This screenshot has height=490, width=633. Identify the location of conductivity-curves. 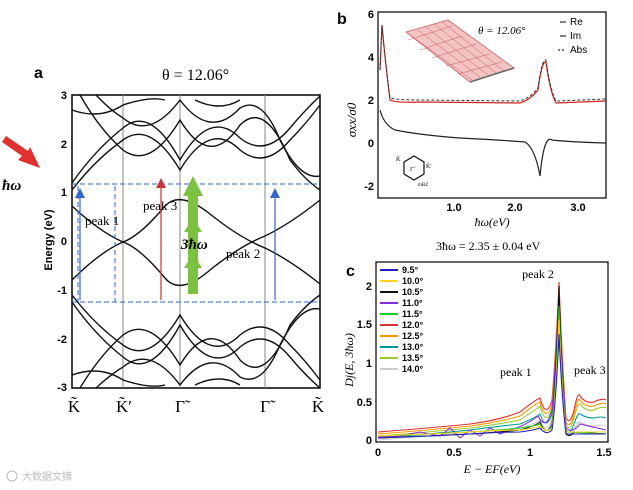
(493, 100).